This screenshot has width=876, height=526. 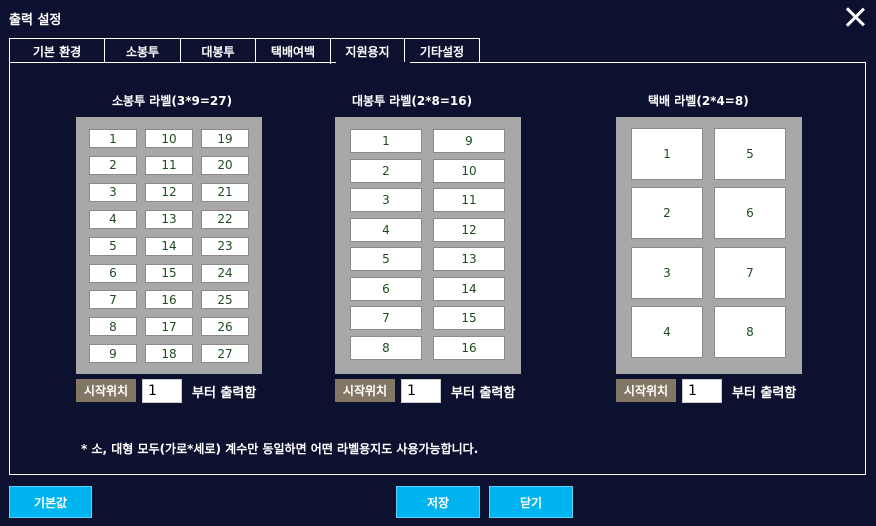 What do you see at coordinates (442, 50) in the screenshot?
I see `tab-other-settings: 기타설정` at bounding box center [442, 50].